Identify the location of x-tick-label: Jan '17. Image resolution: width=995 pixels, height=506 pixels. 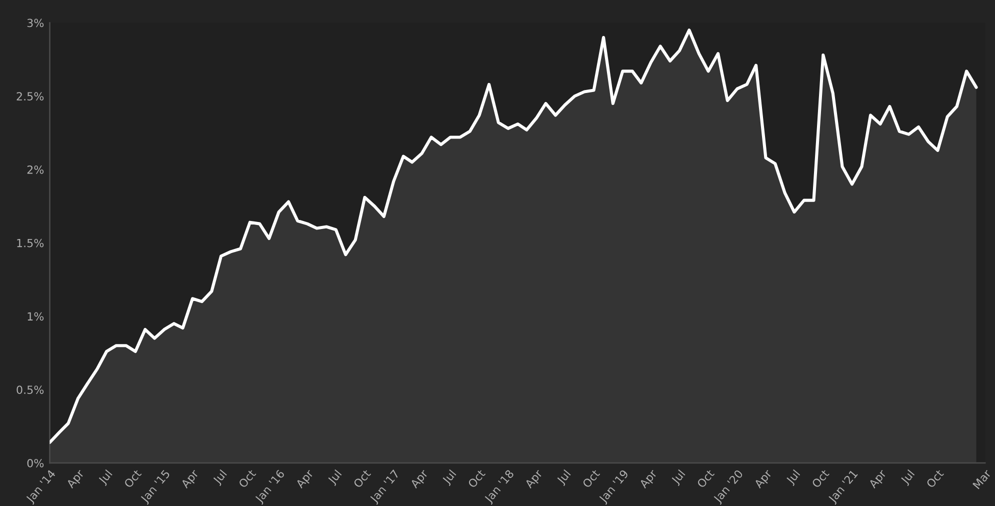
(385, 487).